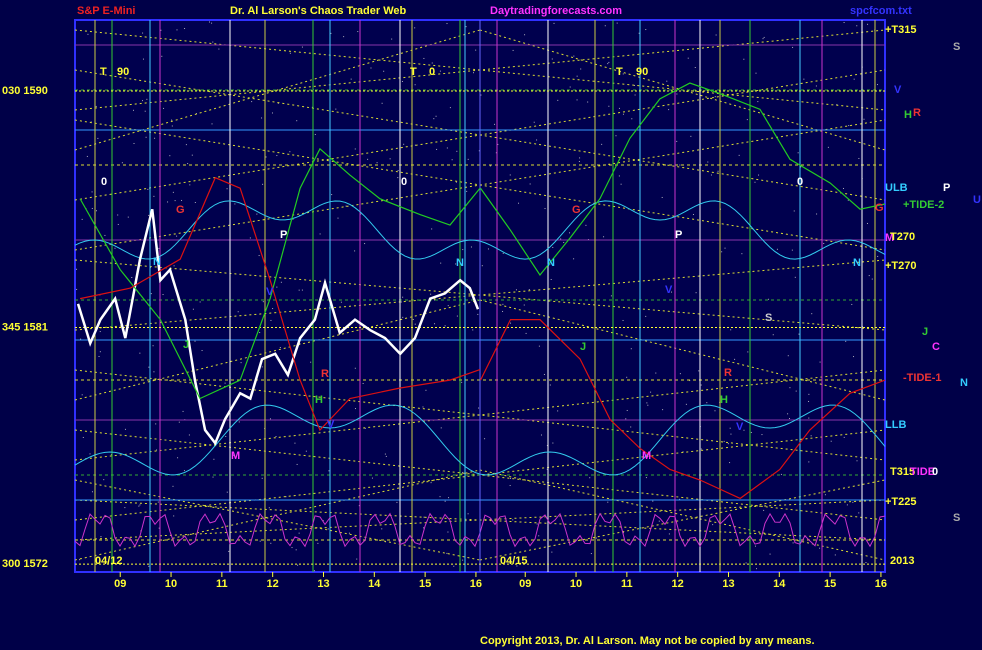 This screenshot has height=650, width=982. Describe the element at coordinates (901, 502) in the screenshot. I see `annotation: +T225` at that location.